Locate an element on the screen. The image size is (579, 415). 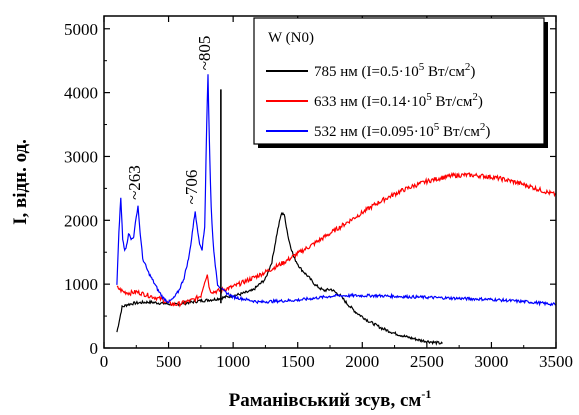
y-tick-label: 3000 is located at coordinates (81, 156).